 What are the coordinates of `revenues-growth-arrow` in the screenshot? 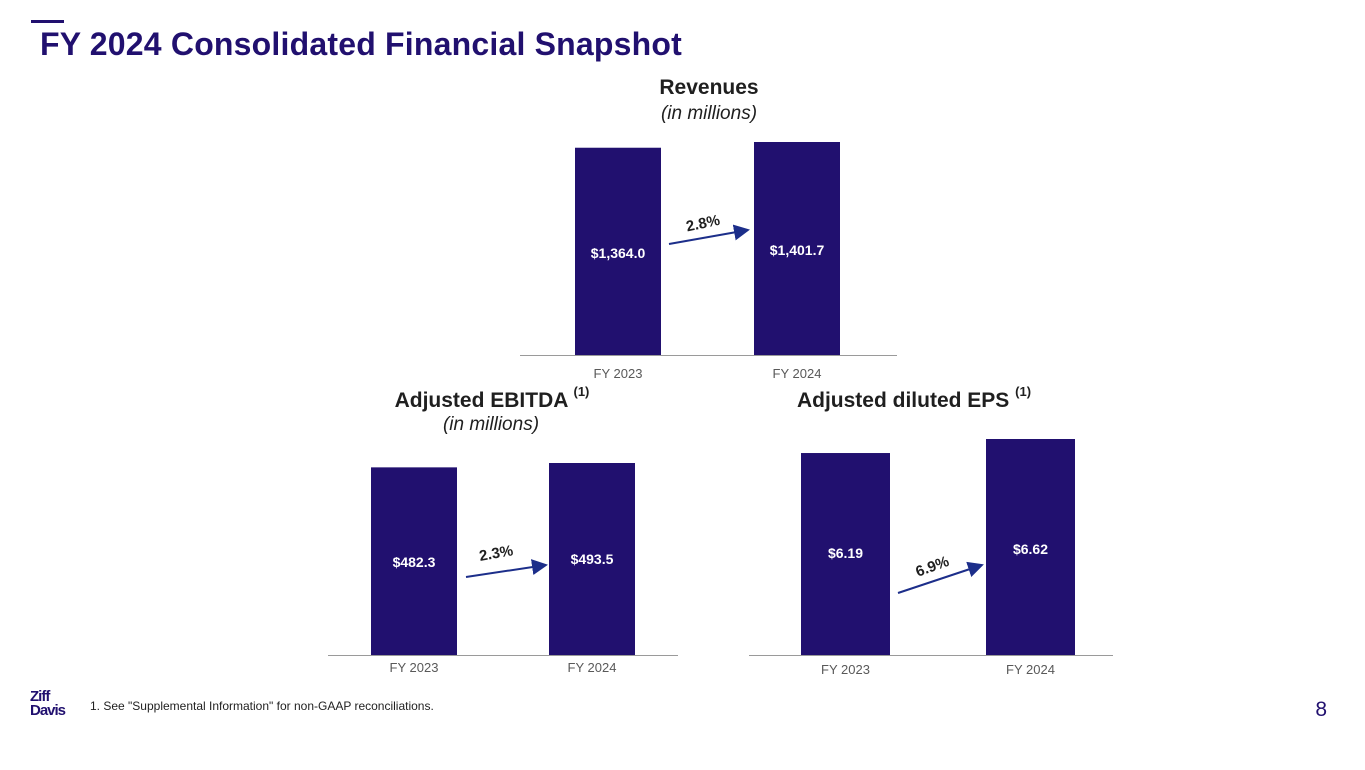 It's located at (709, 234).